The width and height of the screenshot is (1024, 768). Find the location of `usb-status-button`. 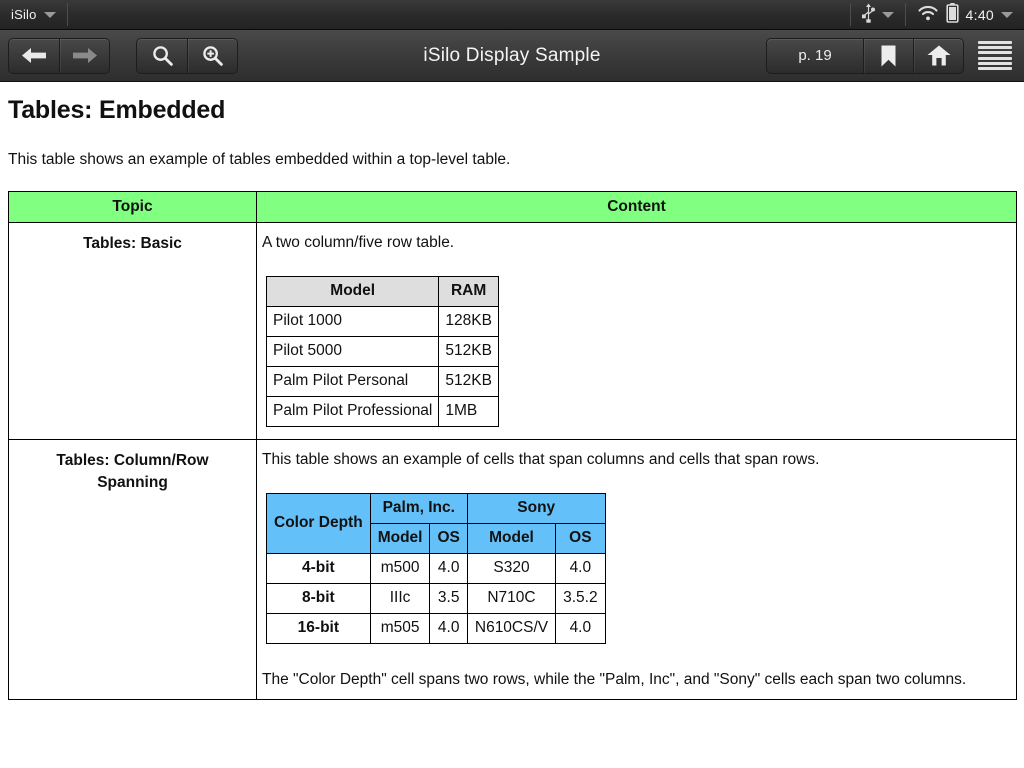

usb-status-button is located at coordinates (878, 14).